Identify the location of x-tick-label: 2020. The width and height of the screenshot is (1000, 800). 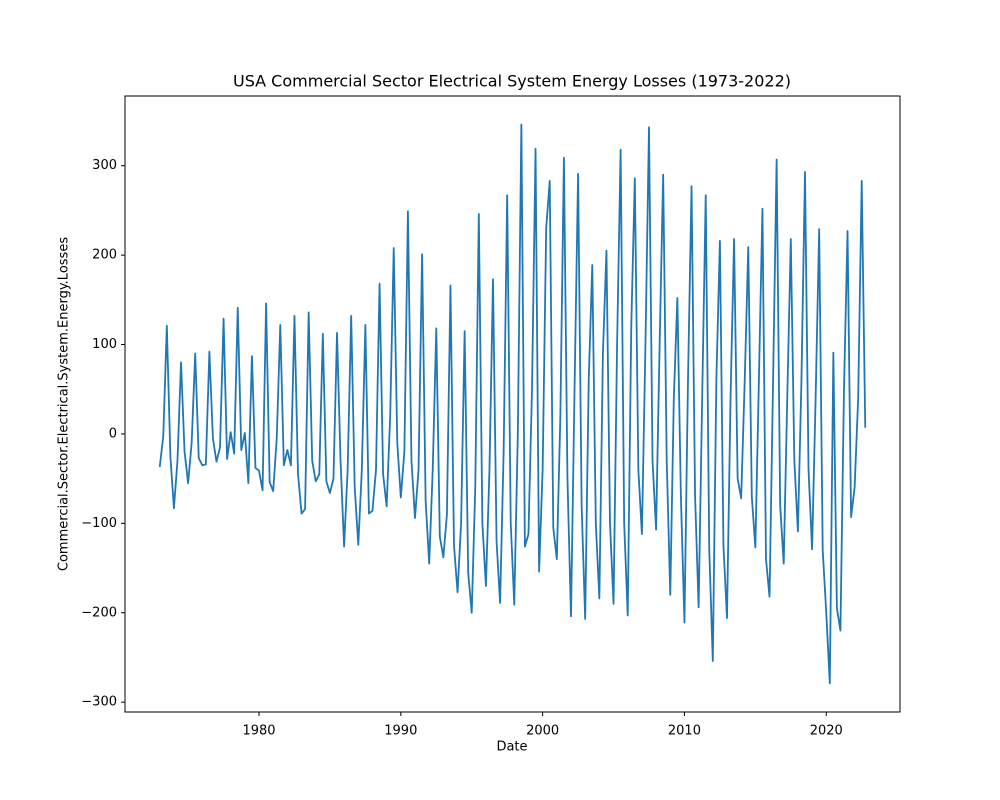
(826, 731).